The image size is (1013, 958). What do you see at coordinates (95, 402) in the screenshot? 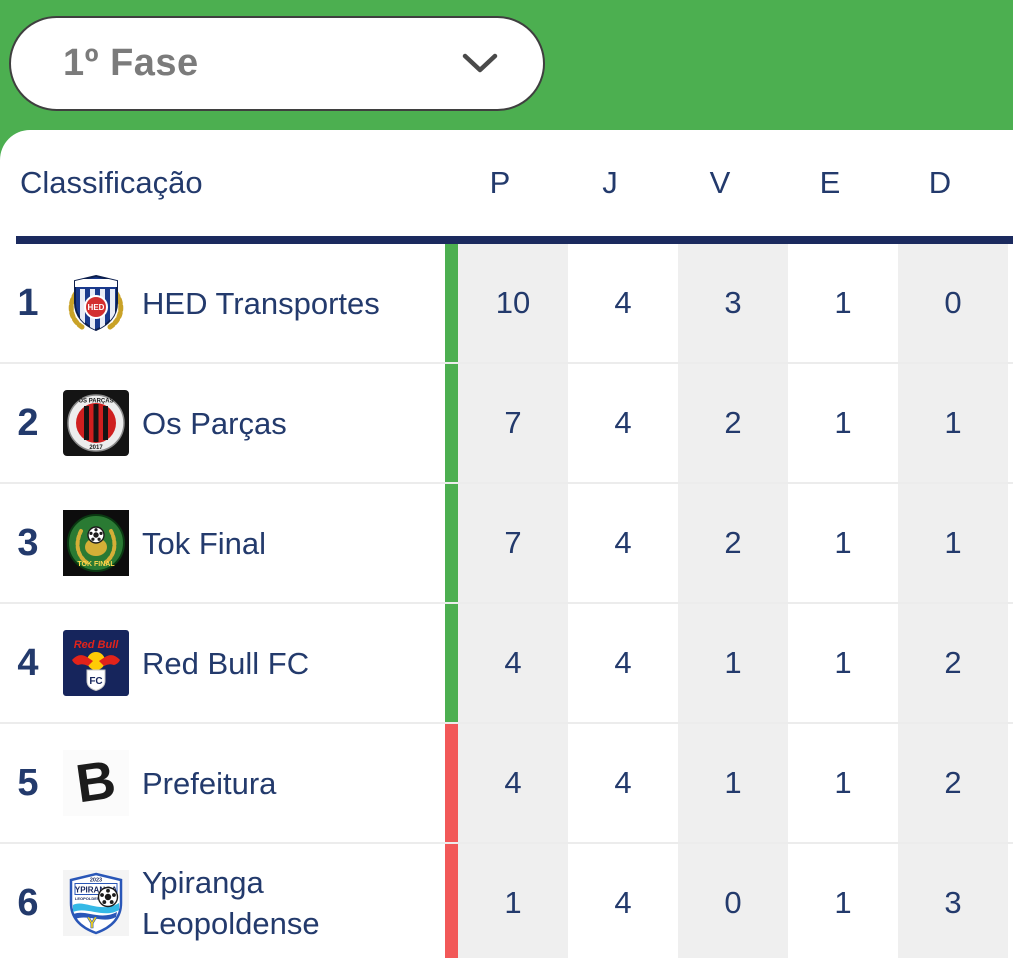
I see `svg-text: OS PARÇAS` at bounding box center [95, 402].